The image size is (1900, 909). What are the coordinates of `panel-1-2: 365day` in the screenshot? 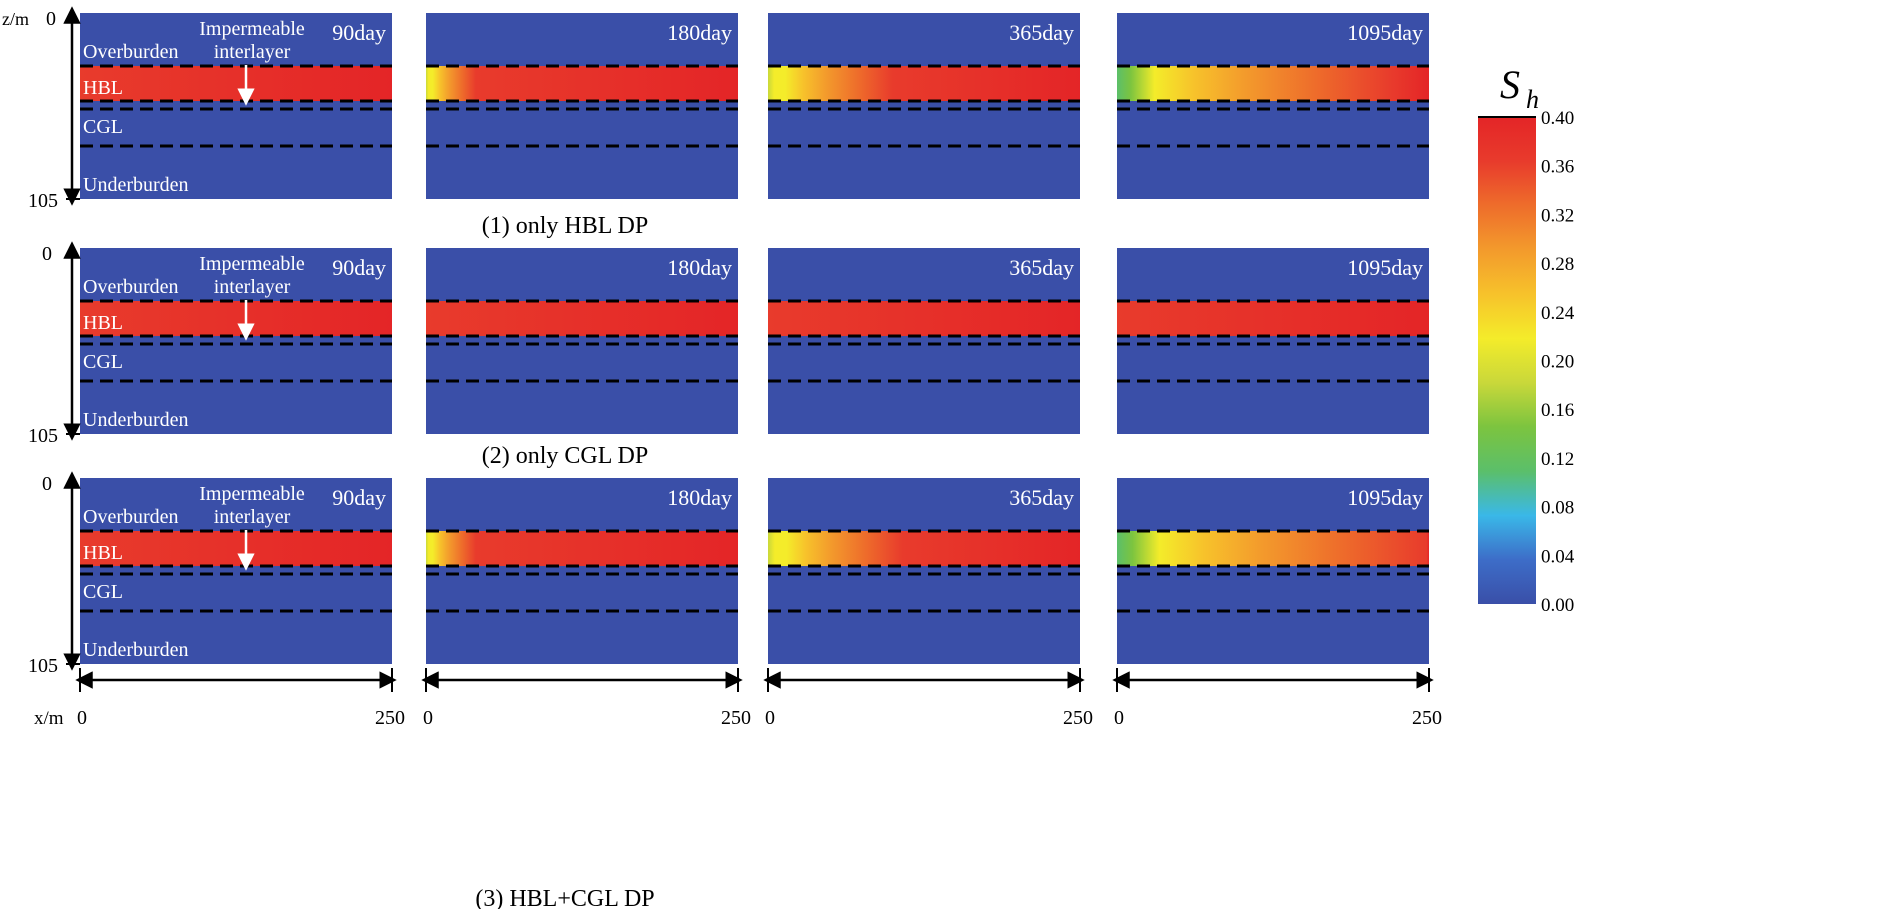 It's located at (924, 341).